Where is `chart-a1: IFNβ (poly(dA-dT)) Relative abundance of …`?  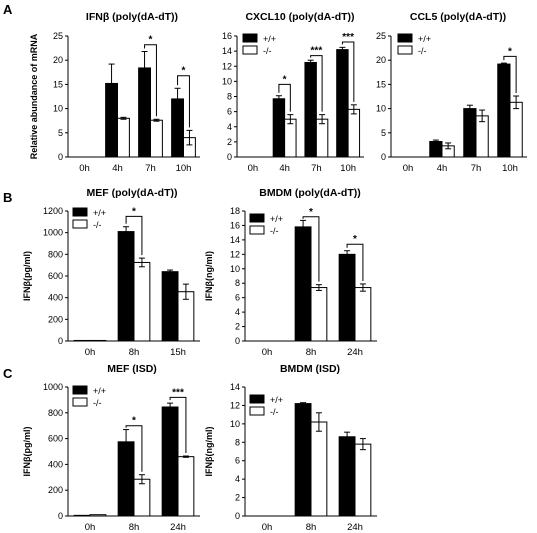
chart-a1: IFNβ (poly(dA-dT)) Relative abundance of … is located at coordinates (114, 92).